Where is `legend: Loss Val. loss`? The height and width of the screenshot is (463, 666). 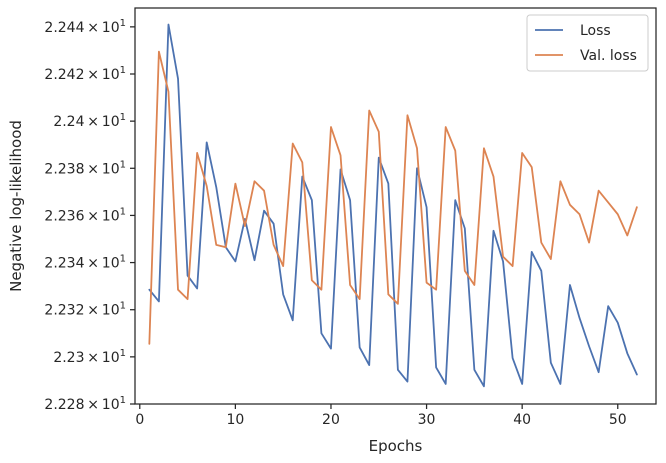 legend: Loss Val. loss is located at coordinates (587, 43).